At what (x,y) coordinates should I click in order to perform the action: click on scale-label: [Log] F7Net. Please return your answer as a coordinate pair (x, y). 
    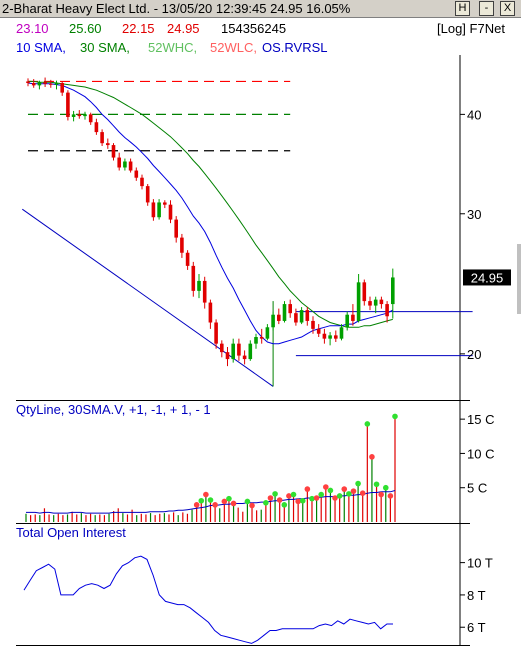
    Looking at the image, I should click on (471, 28).